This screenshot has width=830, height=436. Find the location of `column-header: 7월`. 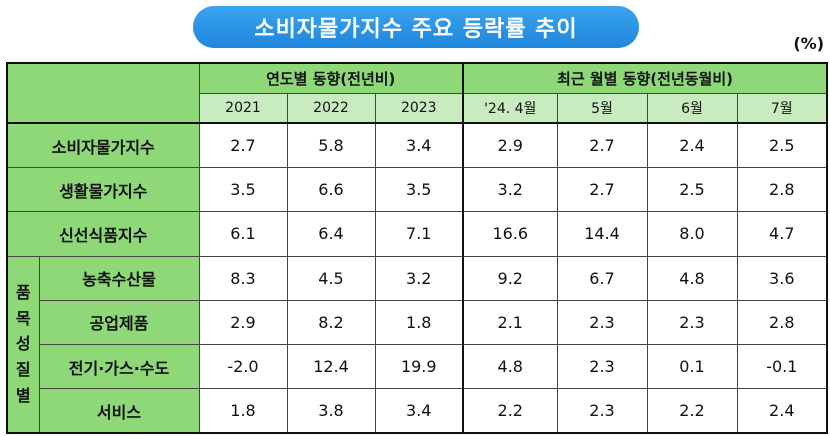

column-header: 7월 is located at coordinates (782, 108).